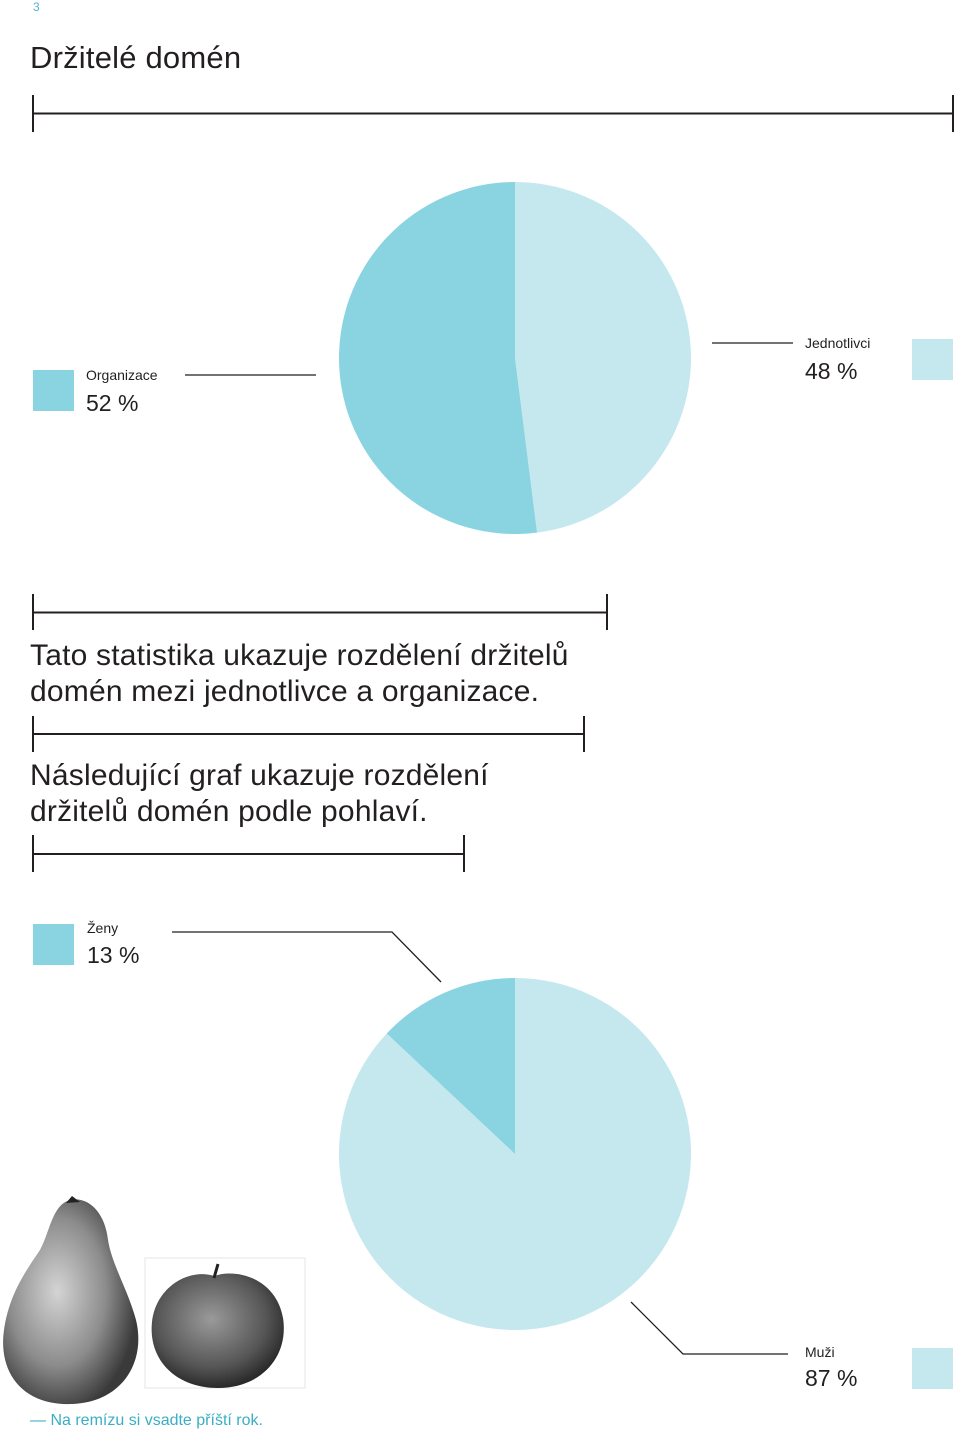 The image size is (960, 1437). What do you see at coordinates (308, 734) in the screenshot?
I see `paragraph2-bracket-rule` at bounding box center [308, 734].